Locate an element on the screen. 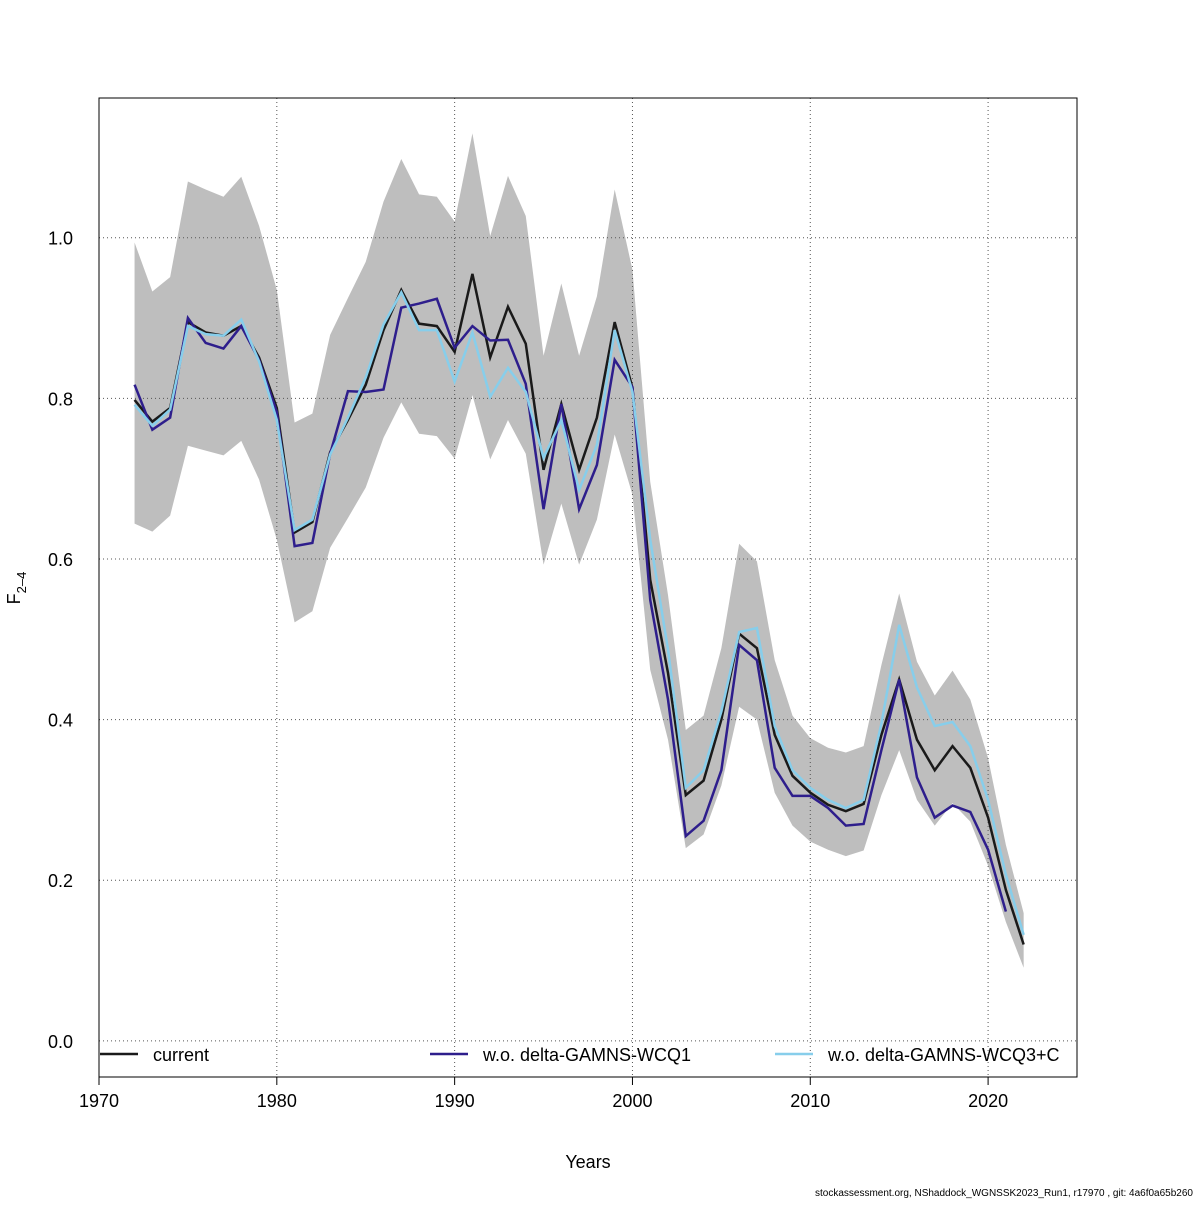 This screenshot has height=1205, width=1200. legend-label: w.o. delta-GAMNS-WCQ3+C is located at coordinates (943, 1055).